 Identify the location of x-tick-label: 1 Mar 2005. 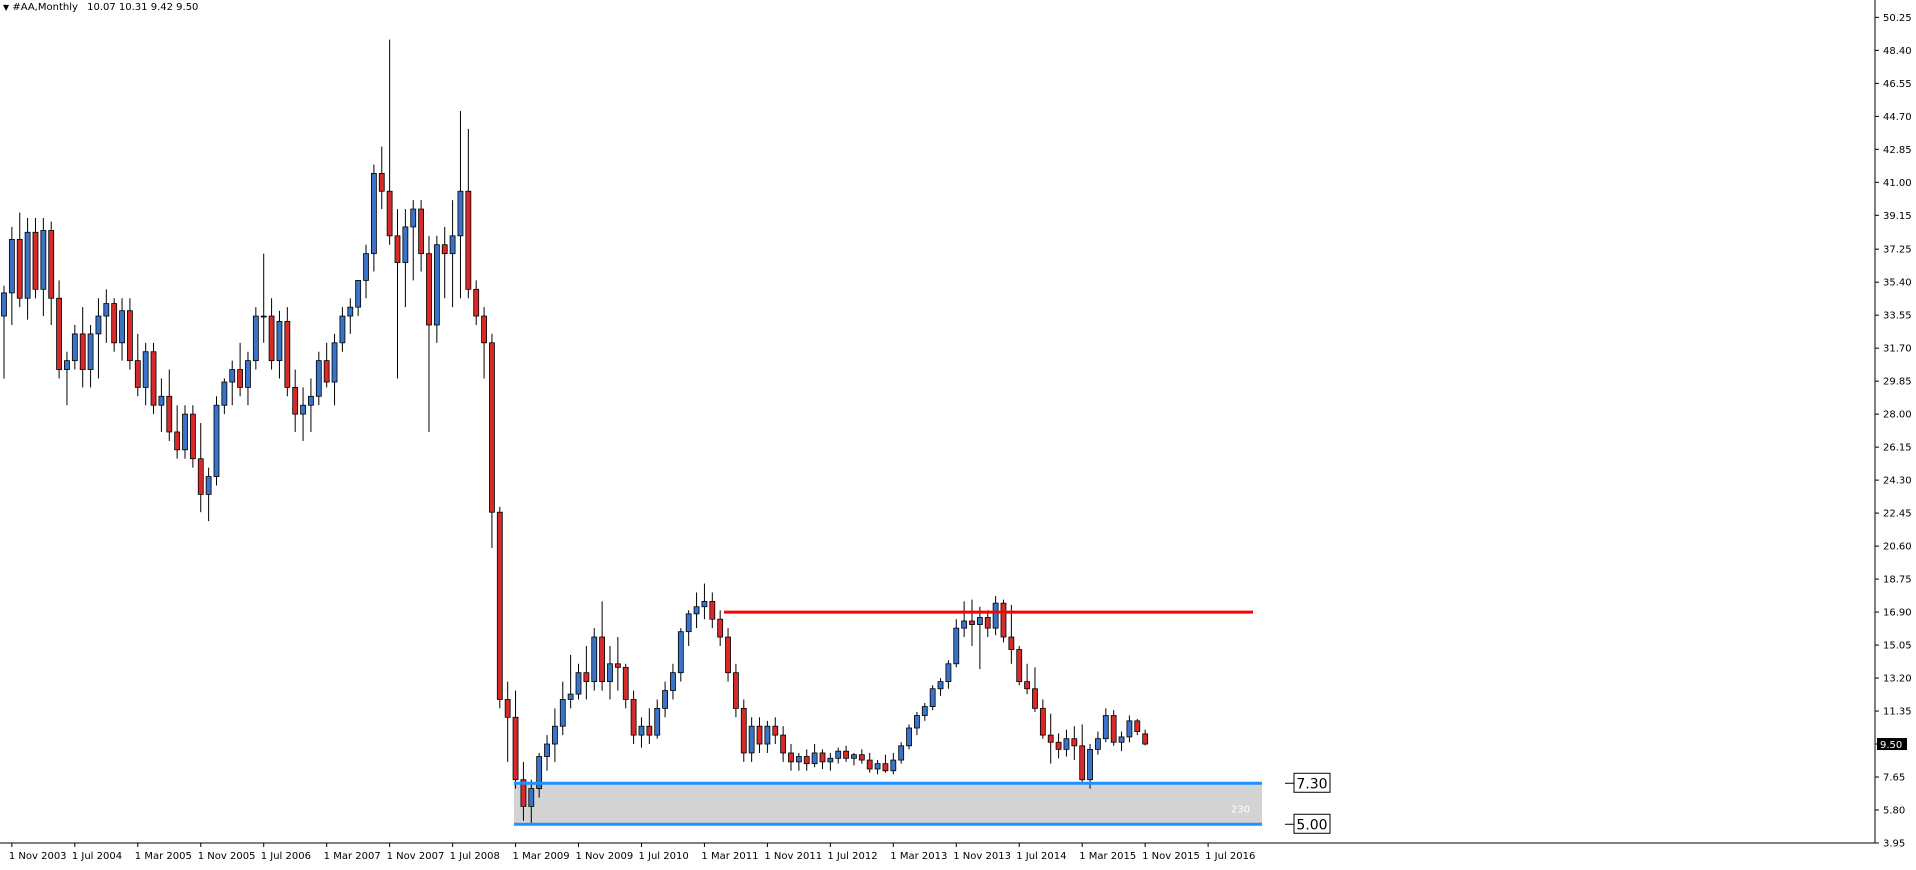
(163, 856).